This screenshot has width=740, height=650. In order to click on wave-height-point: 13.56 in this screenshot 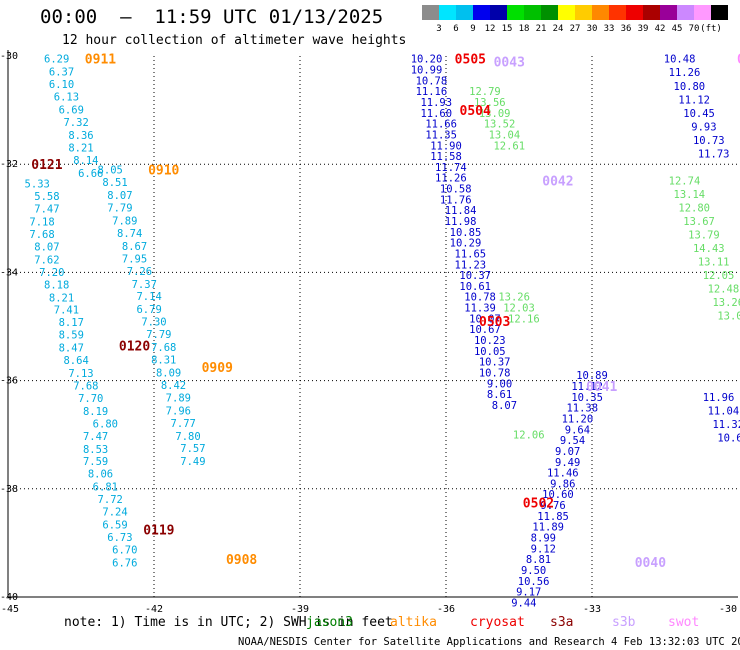, I will do `click(490, 103)`.